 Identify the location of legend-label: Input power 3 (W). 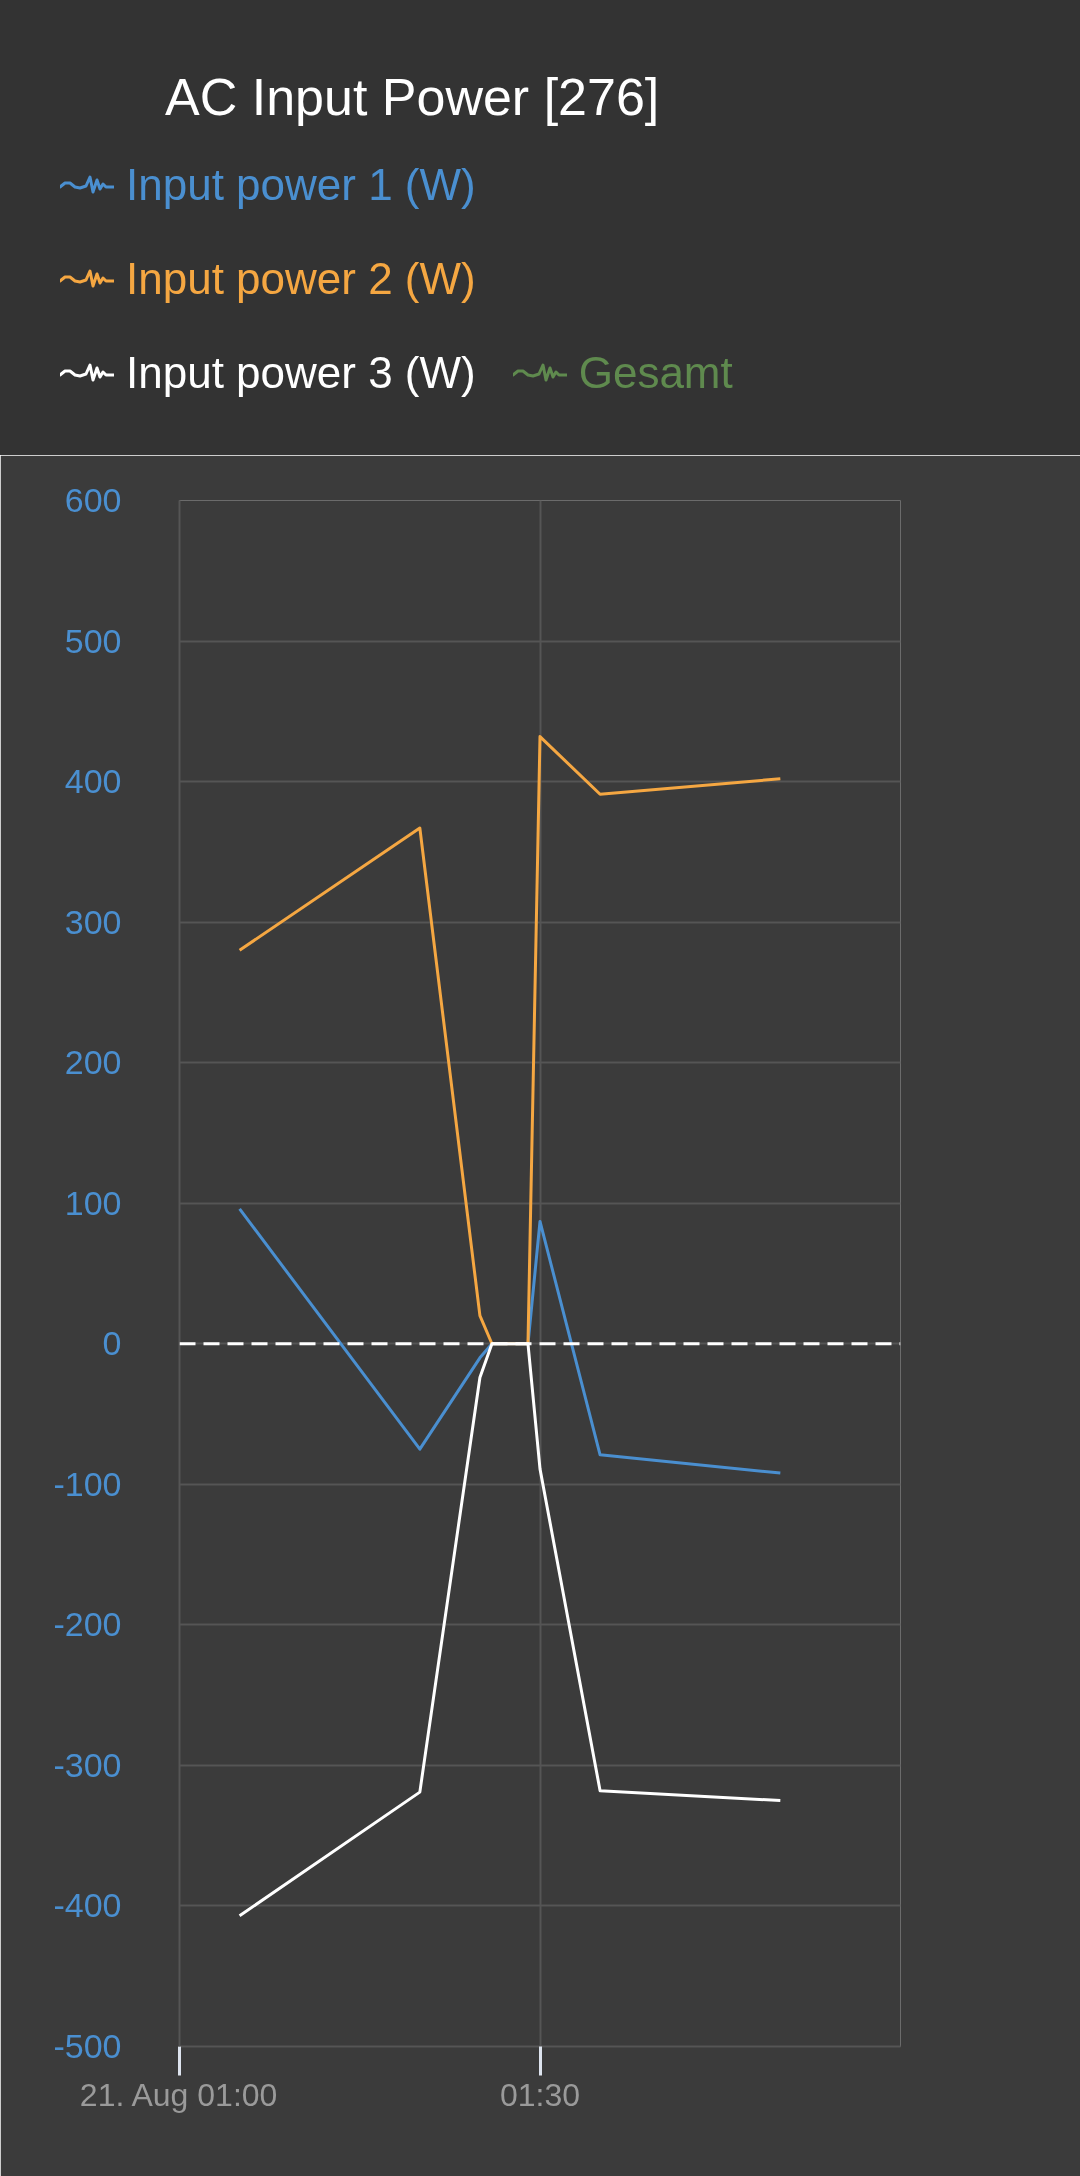
(301, 372).